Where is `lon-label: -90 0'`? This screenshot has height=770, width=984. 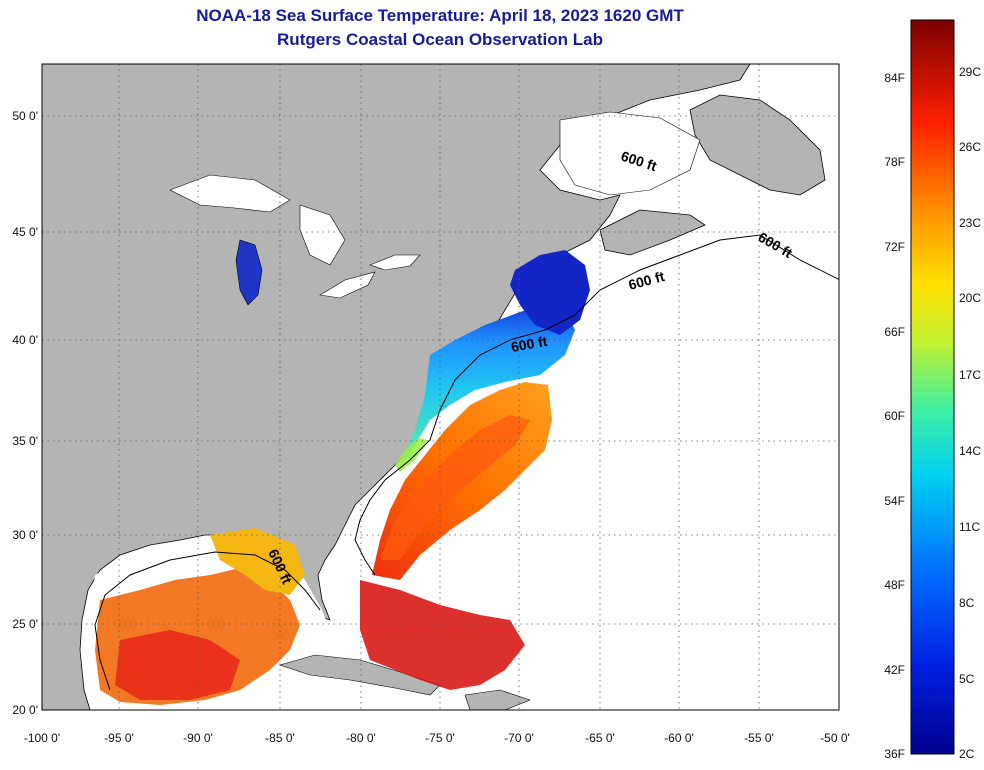
lon-label: -90 0' is located at coordinates (198, 738).